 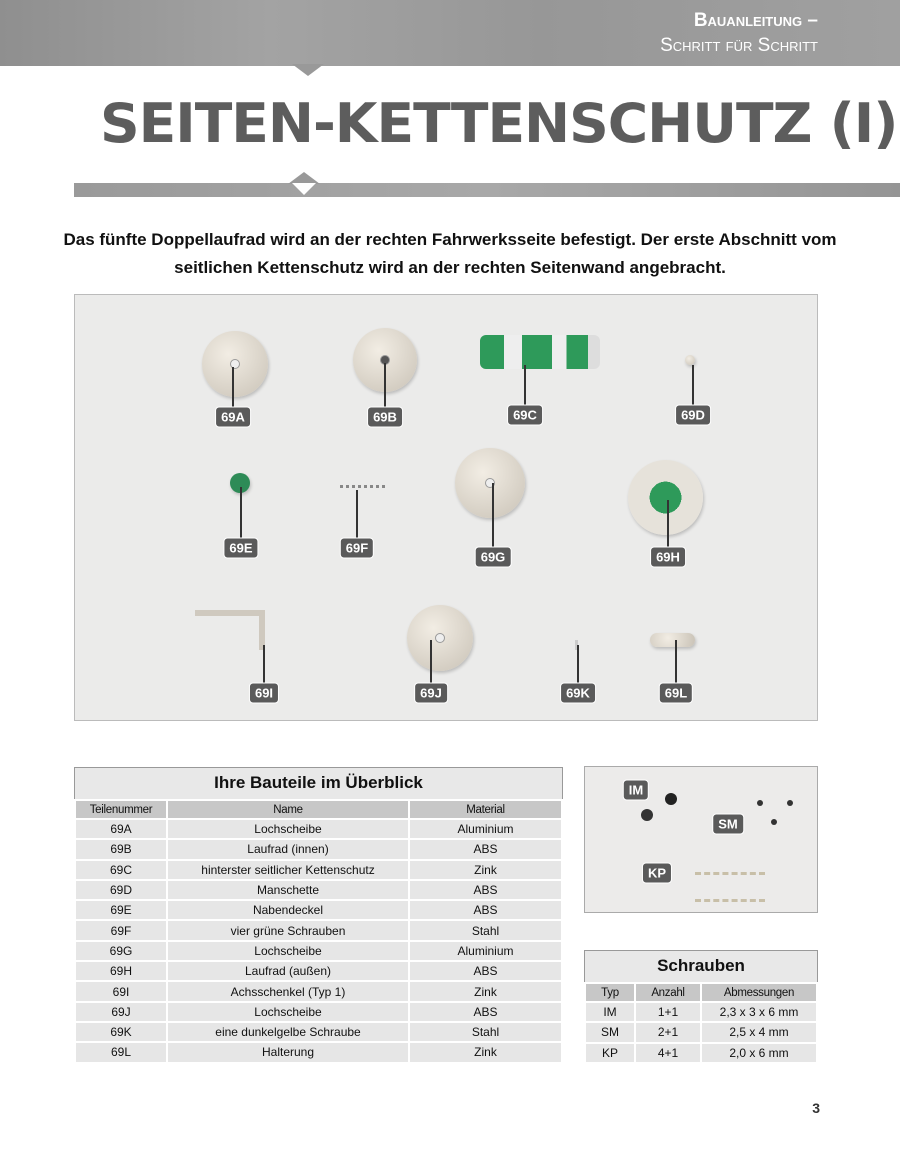 I want to click on page-title: SEITEN-KETTENSCHUTZ (I), so click(x=499, y=123).